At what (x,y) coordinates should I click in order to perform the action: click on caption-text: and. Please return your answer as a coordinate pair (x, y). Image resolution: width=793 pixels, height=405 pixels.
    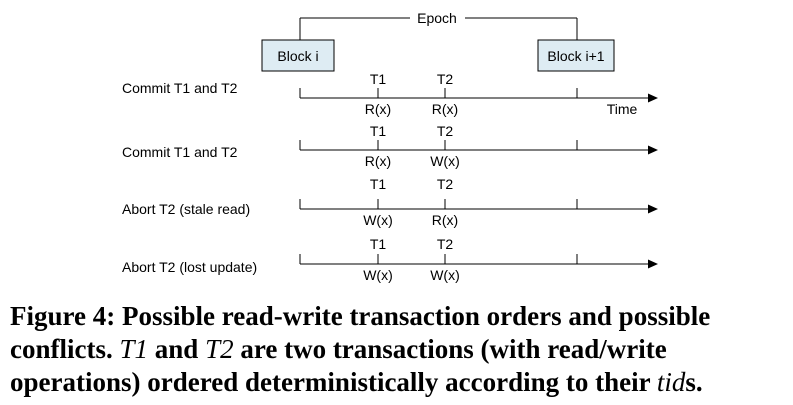
    Looking at the image, I should click on (177, 349).